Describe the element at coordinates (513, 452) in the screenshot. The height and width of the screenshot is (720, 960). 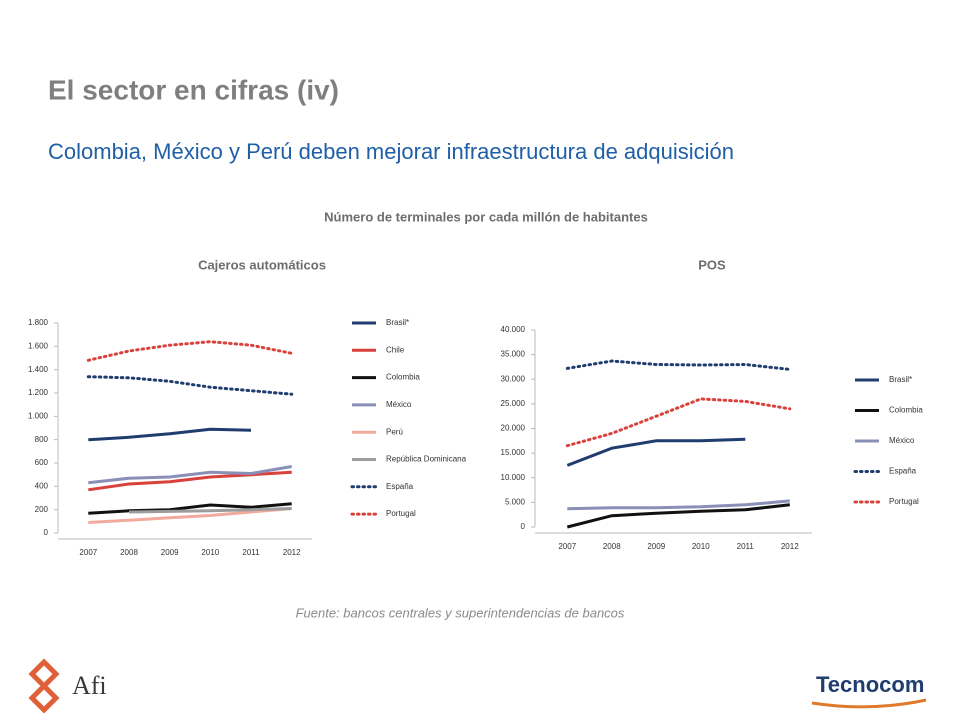
I see `y-tick-label: 15.000` at that location.